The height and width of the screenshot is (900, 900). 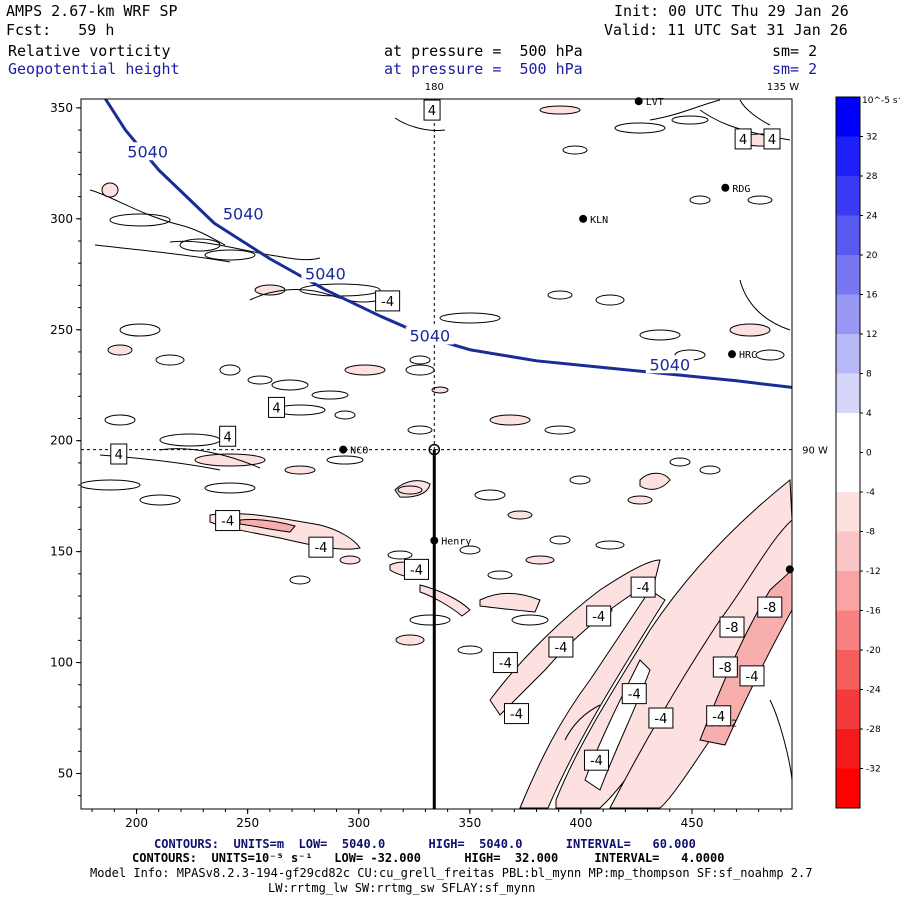 I want to click on station-label: RDG, so click(x=741, y=189).